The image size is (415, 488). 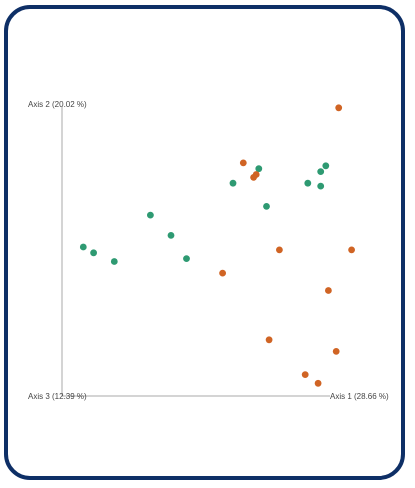 What do you see at coordinates (57, 396) in the screenshot?
I see `axis-3-label: Axis 3 (12.39 %)` at bounding box center [57, 396].